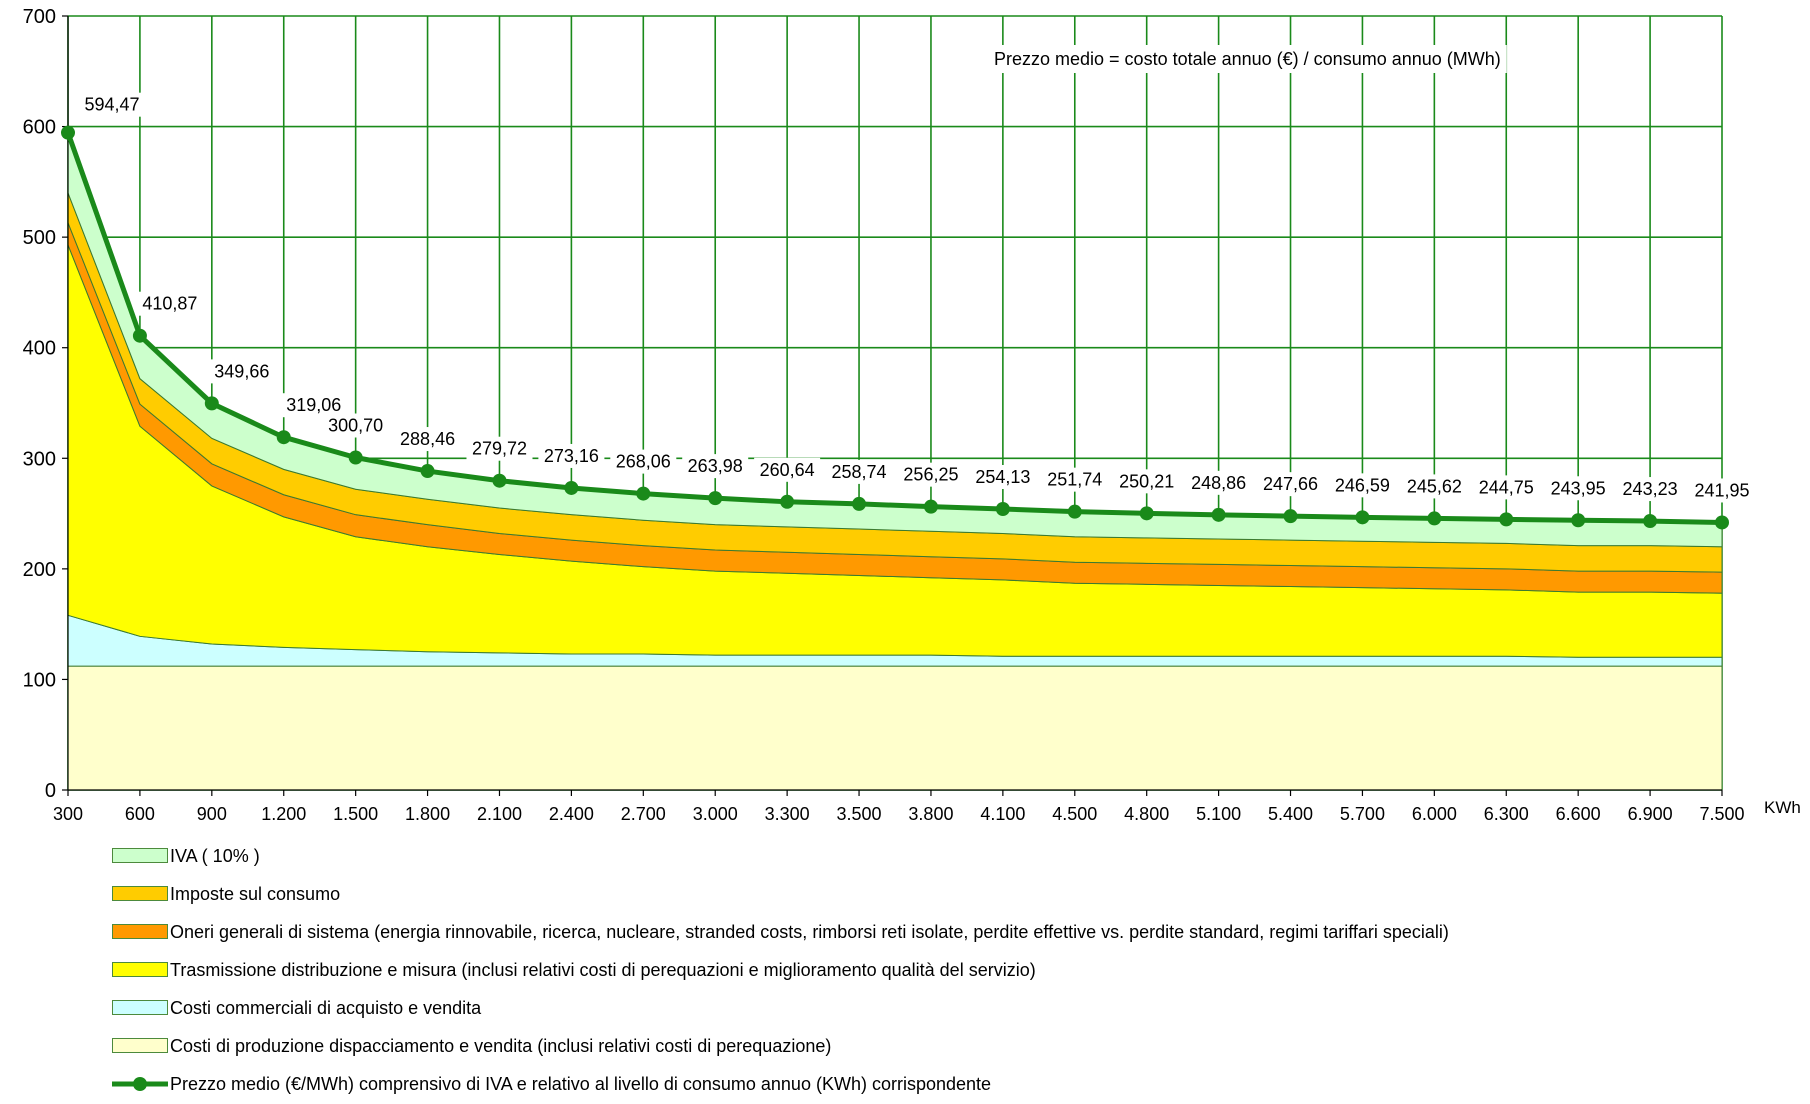 The image size is (1810, 1104). I want to click on data-label: 244,75, so click(1506, 487).